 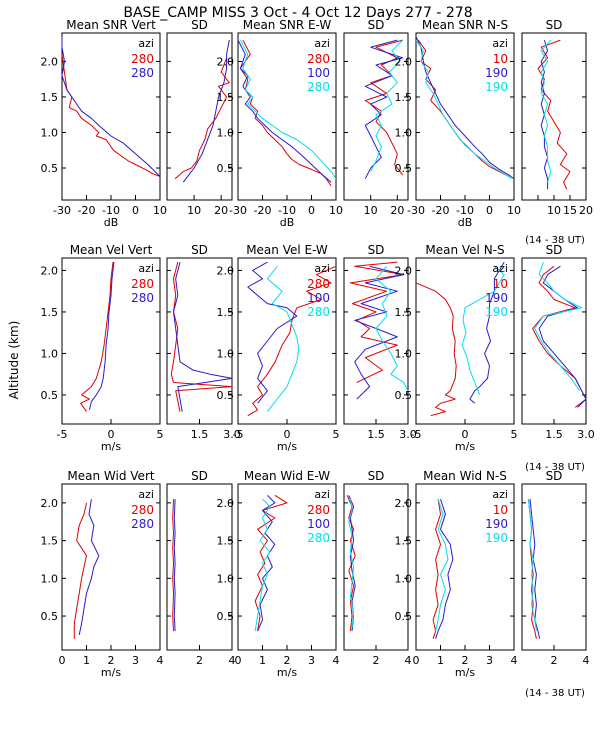 I want to click on panel-4: SD 10 20, so click(x=376, y=117).